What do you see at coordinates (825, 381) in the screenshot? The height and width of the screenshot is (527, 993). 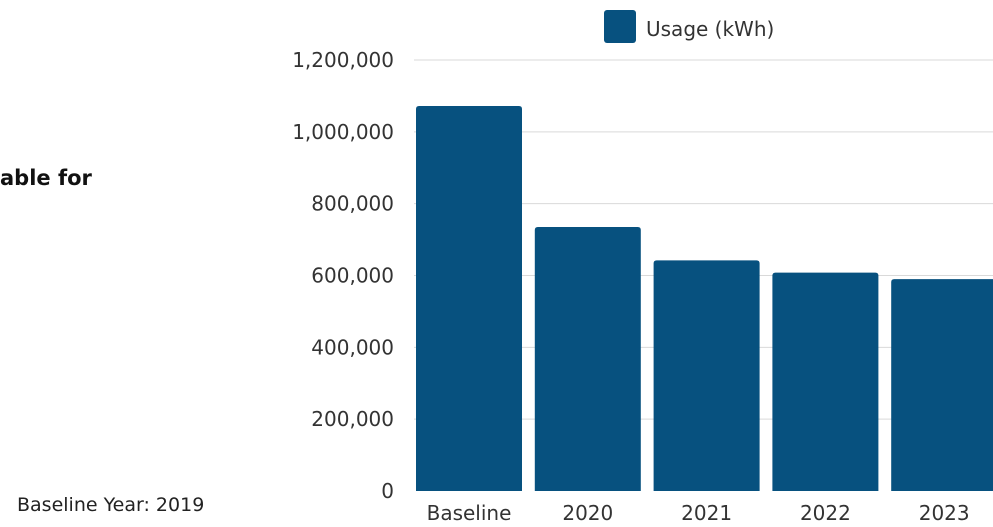 I see `bar-2022` at bounding box center [825, 381].